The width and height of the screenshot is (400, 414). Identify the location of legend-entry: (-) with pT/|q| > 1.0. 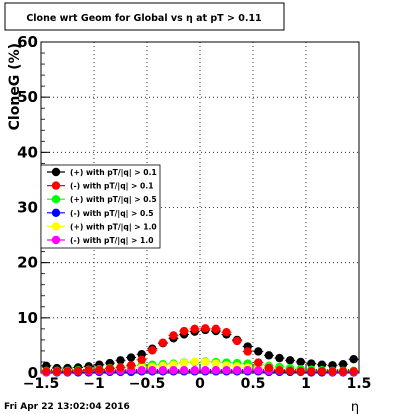
(100, 240).